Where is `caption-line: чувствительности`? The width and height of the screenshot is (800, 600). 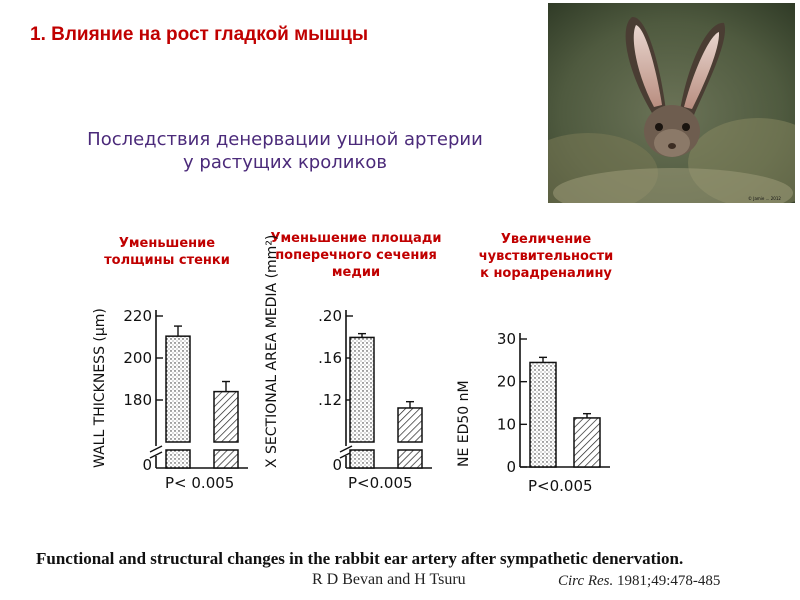
caption-line: чувствительности is located at coordinates (546, 256).